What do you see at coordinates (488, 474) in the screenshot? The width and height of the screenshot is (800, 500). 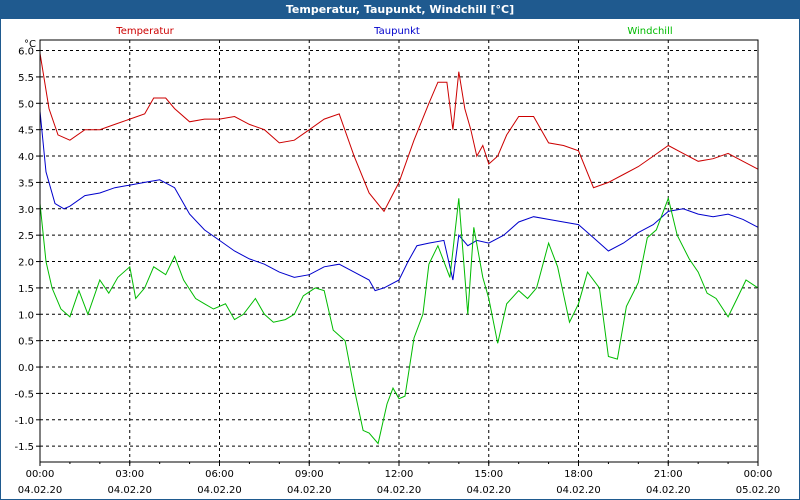 I see `x-tick-time: 15:00` at bounding box center [488, 474].